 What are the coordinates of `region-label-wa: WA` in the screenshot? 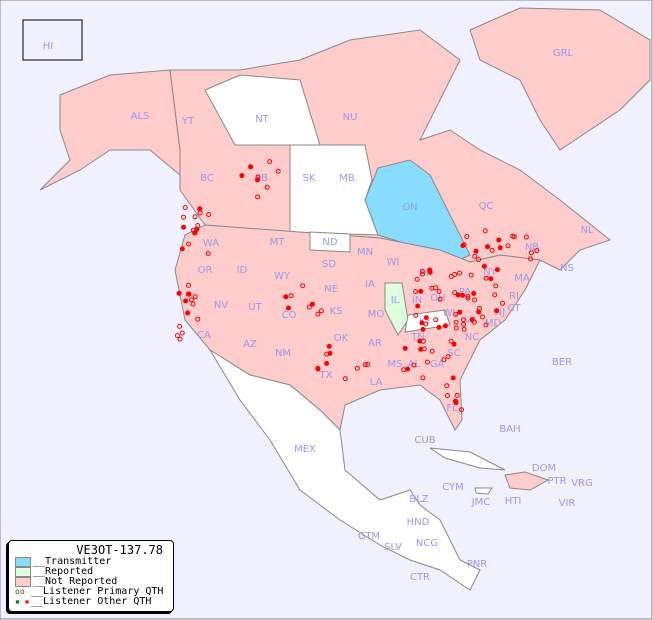 It's located at (211, 243).